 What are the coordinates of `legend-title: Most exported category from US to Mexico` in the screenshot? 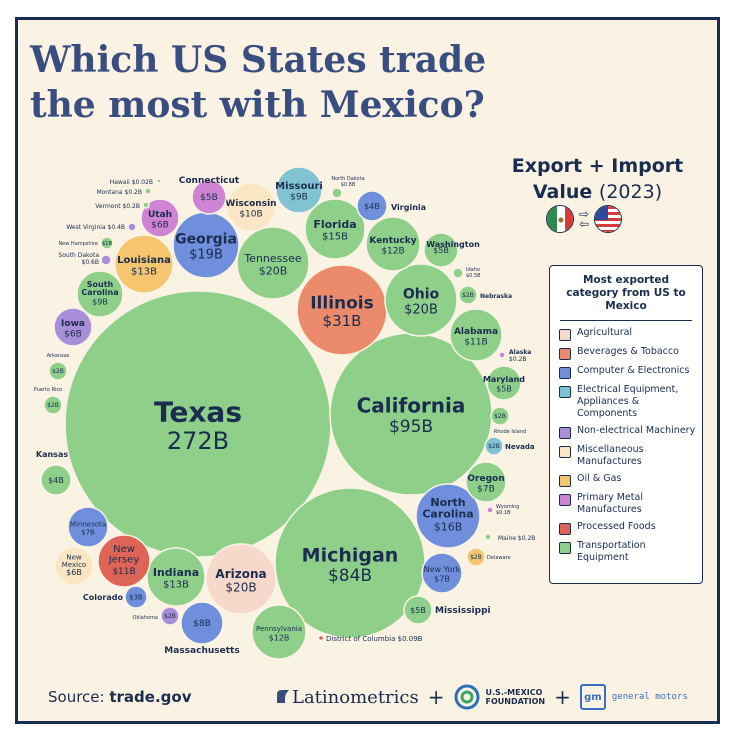 It's located at (626, 293).